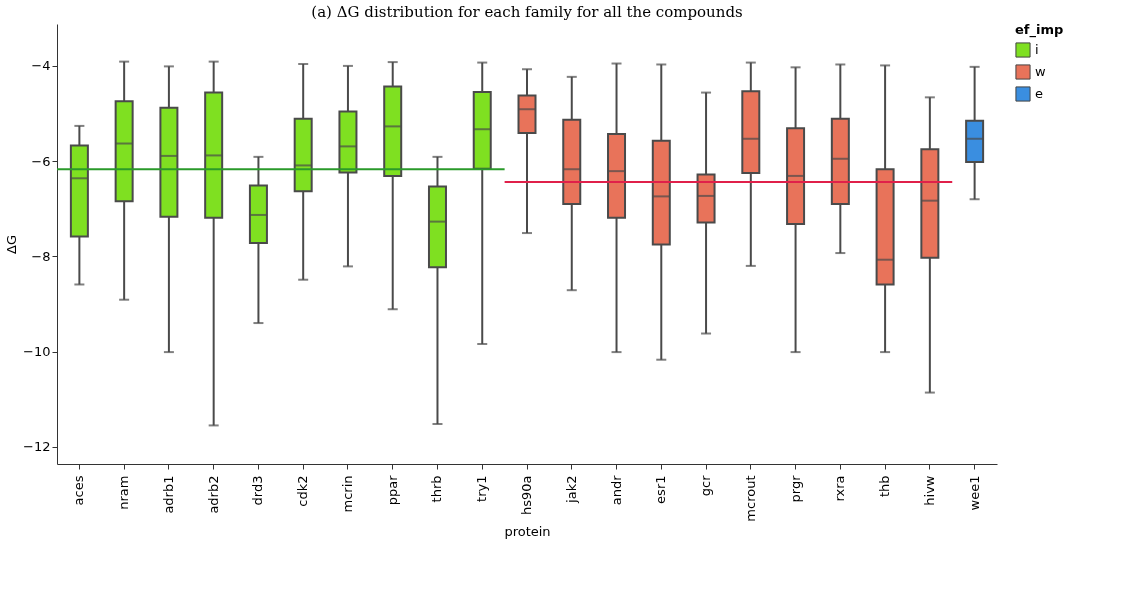 The image size is (1141, 607). I want to click on x-axis-title: protein, so click(527, 531).